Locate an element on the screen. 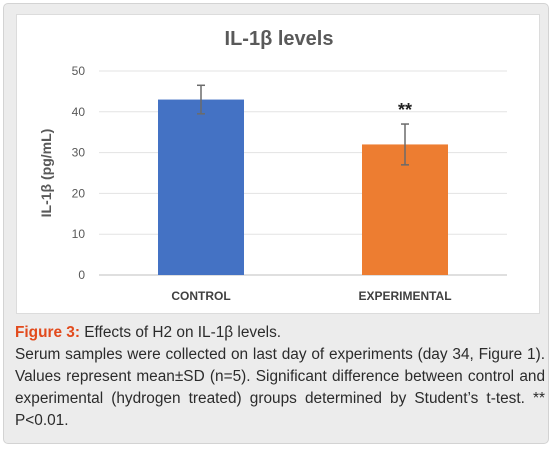 This screenshot has height=449, width=554. significance-marker: ** is located at coordinates (405, 110).